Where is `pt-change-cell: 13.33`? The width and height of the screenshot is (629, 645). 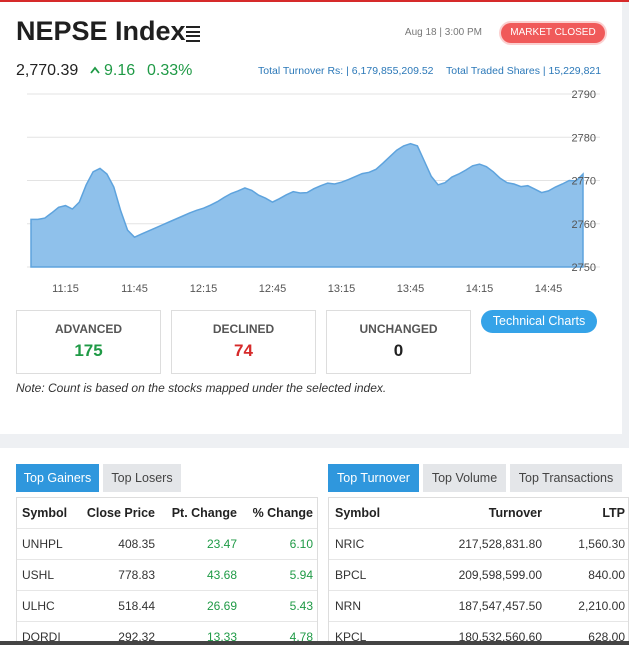
pt-change-cell: 13.33 is located at coordinates (221, 637).